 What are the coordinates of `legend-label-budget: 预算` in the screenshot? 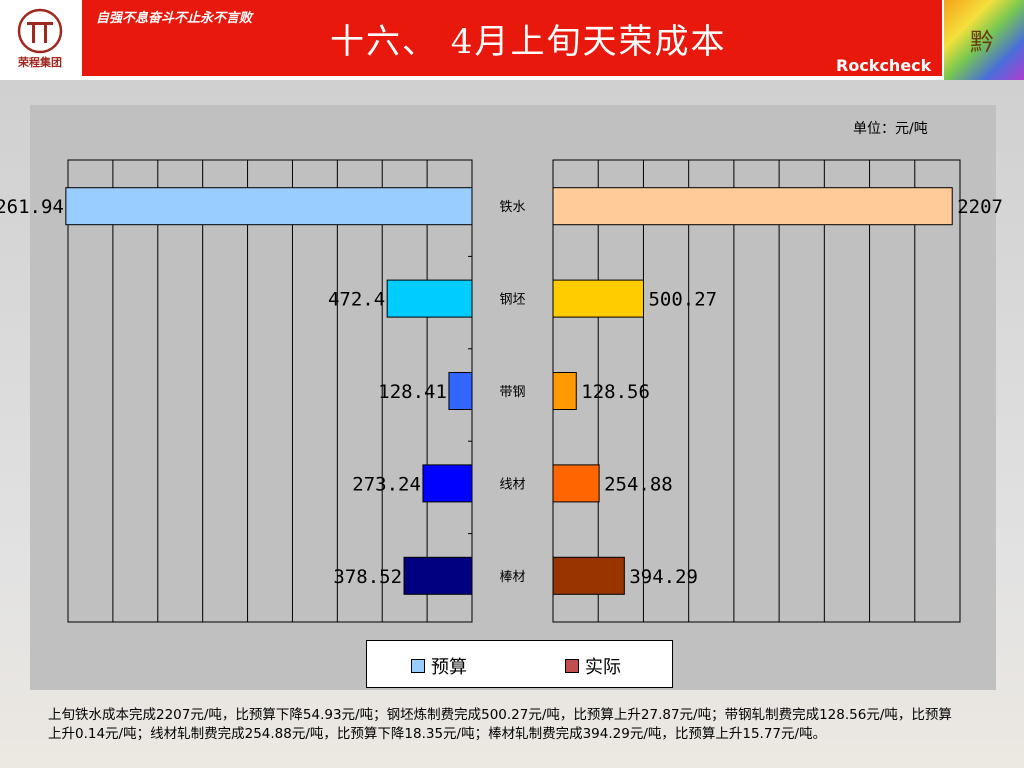 It's located at (449, 667).